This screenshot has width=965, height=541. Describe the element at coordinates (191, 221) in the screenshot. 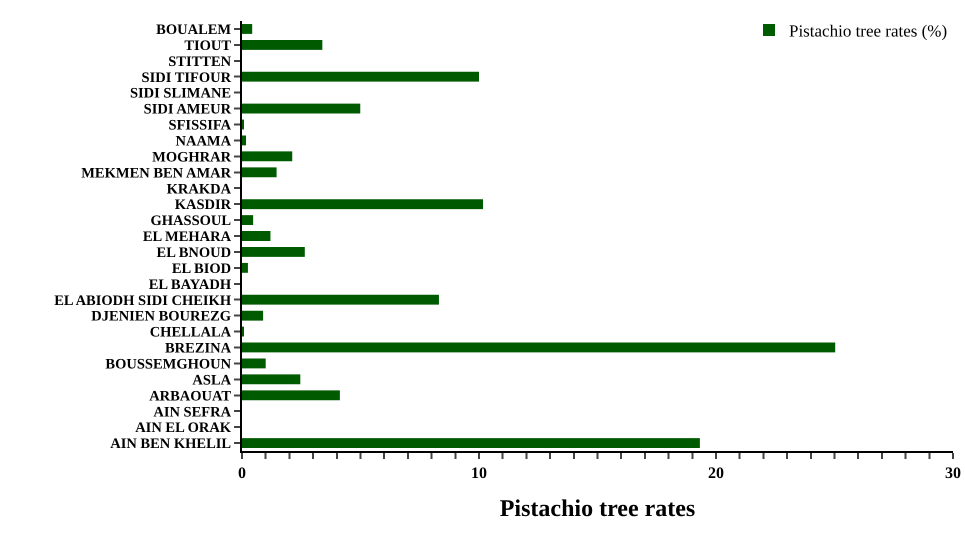

I see `y-tick-label: GHASSOUL` at that location.